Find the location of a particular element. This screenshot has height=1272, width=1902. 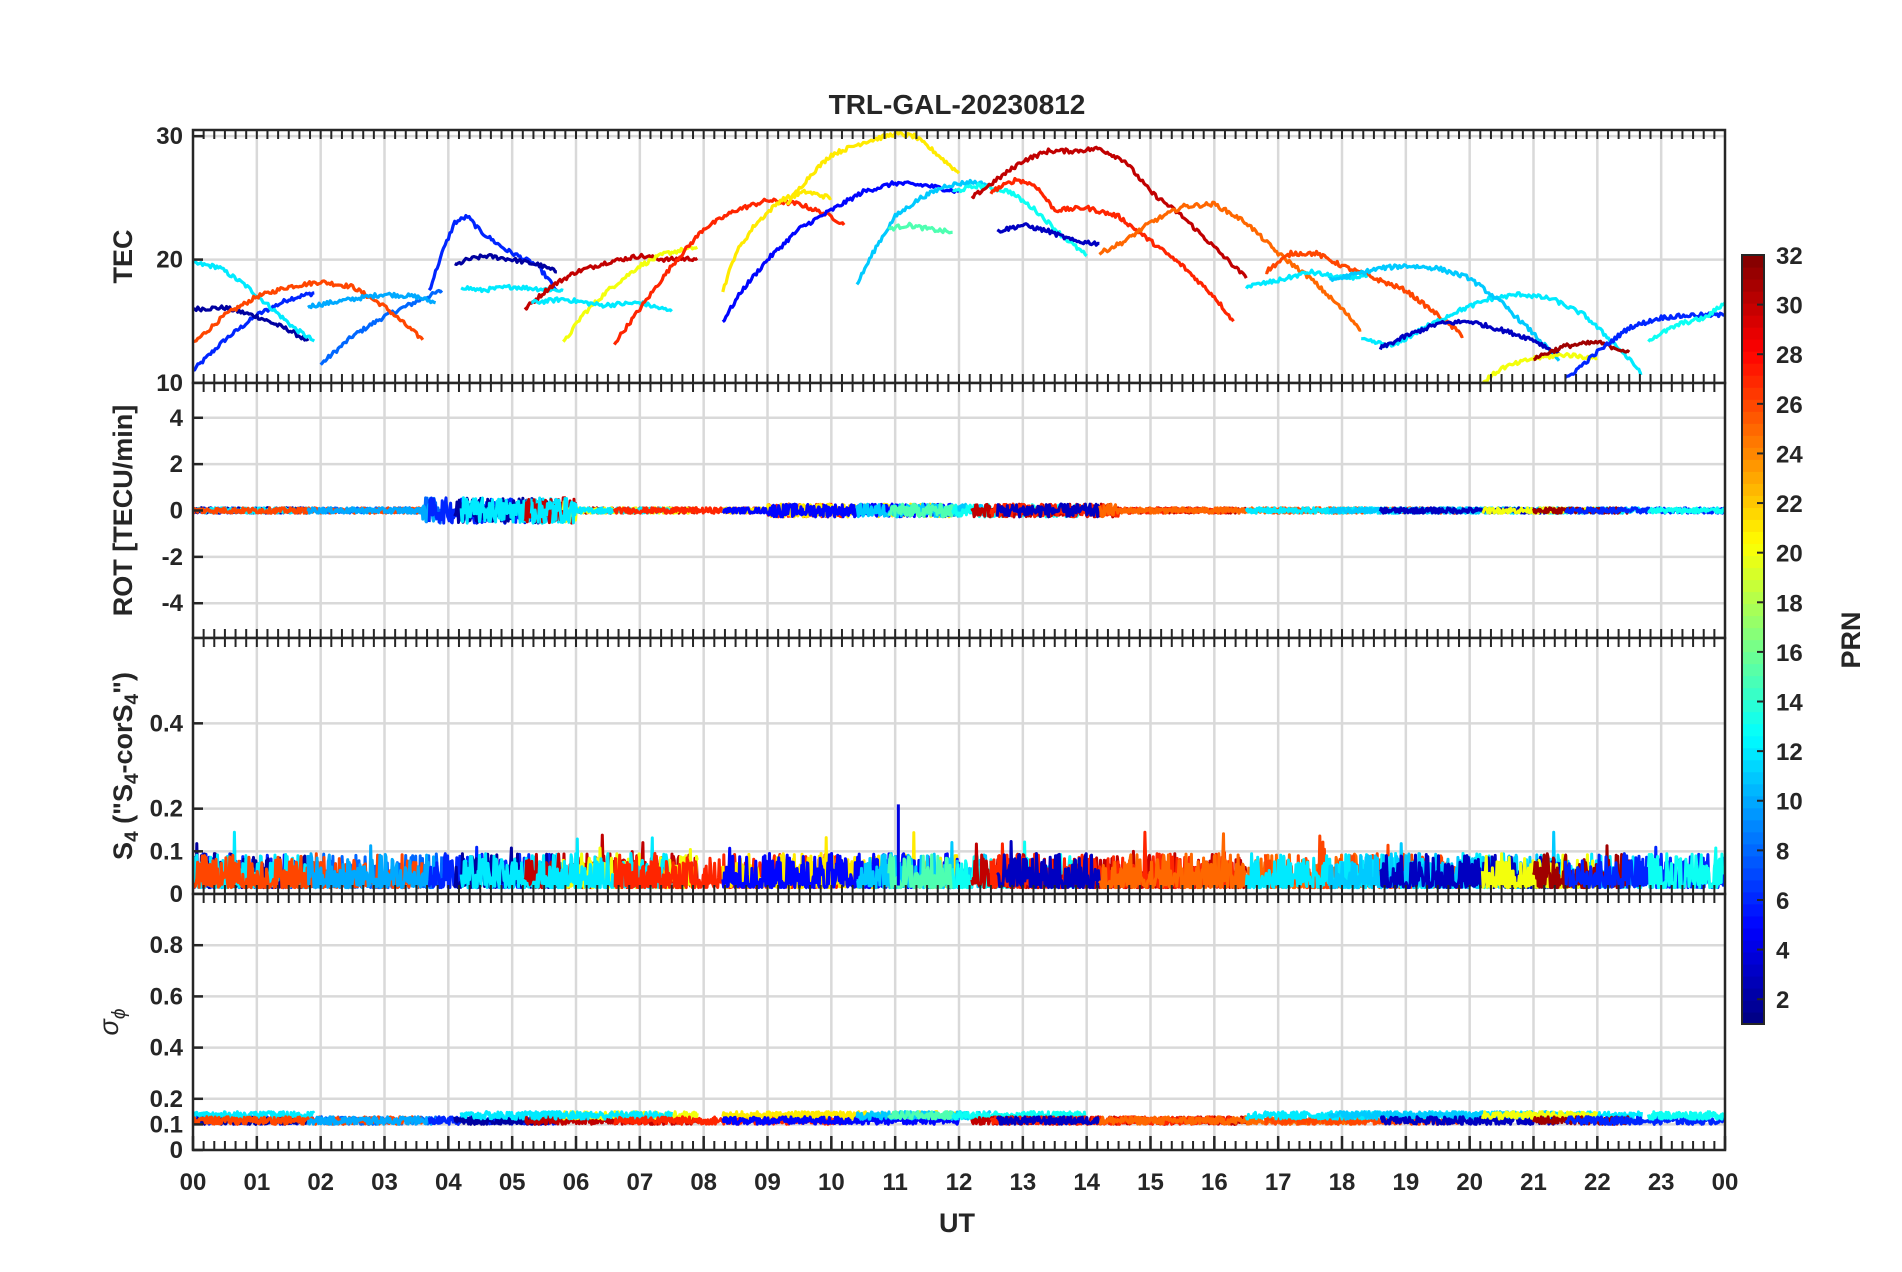

y-tick-label: 0.6 is located at coordinates (166, 996).